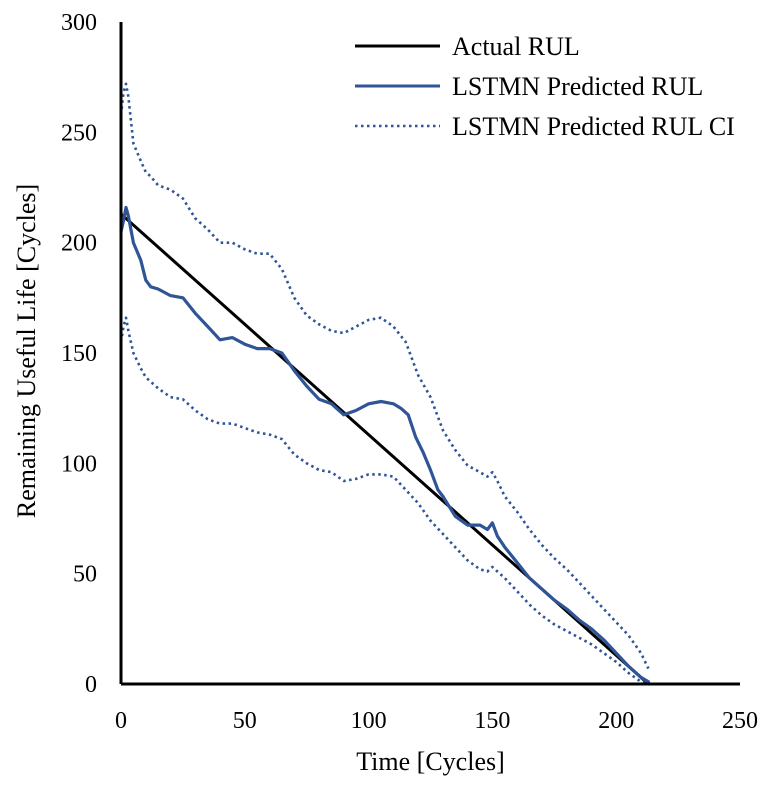 The image size is (769, 787). Describe the element at coordinates (516, 46) in the screenshot. I see `legend-label: Actual RUL` at that location.